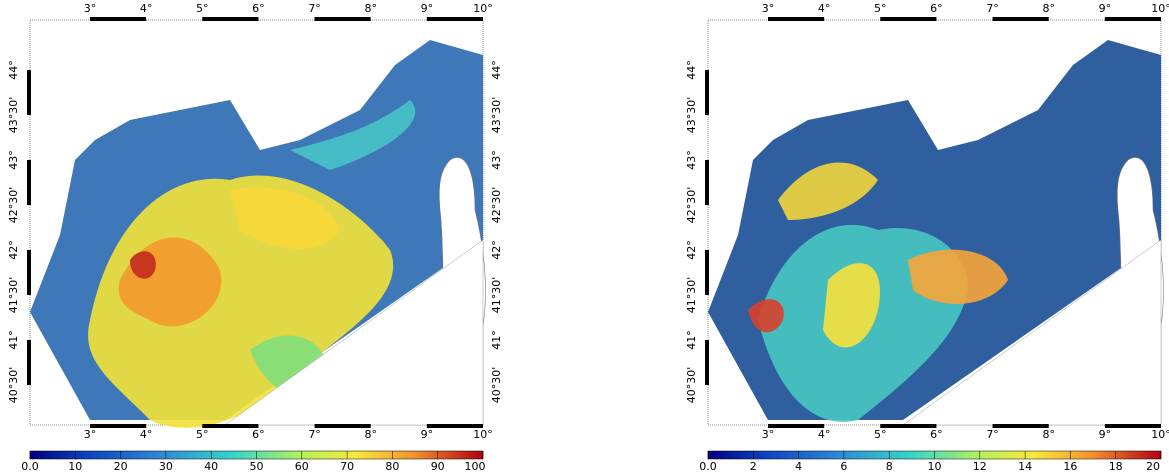 The width and height of the screenshot is (1169, 476). Describe the element at coordinates (302, 466) in the screenshot. I see `colorbar-label: 60` at that location.